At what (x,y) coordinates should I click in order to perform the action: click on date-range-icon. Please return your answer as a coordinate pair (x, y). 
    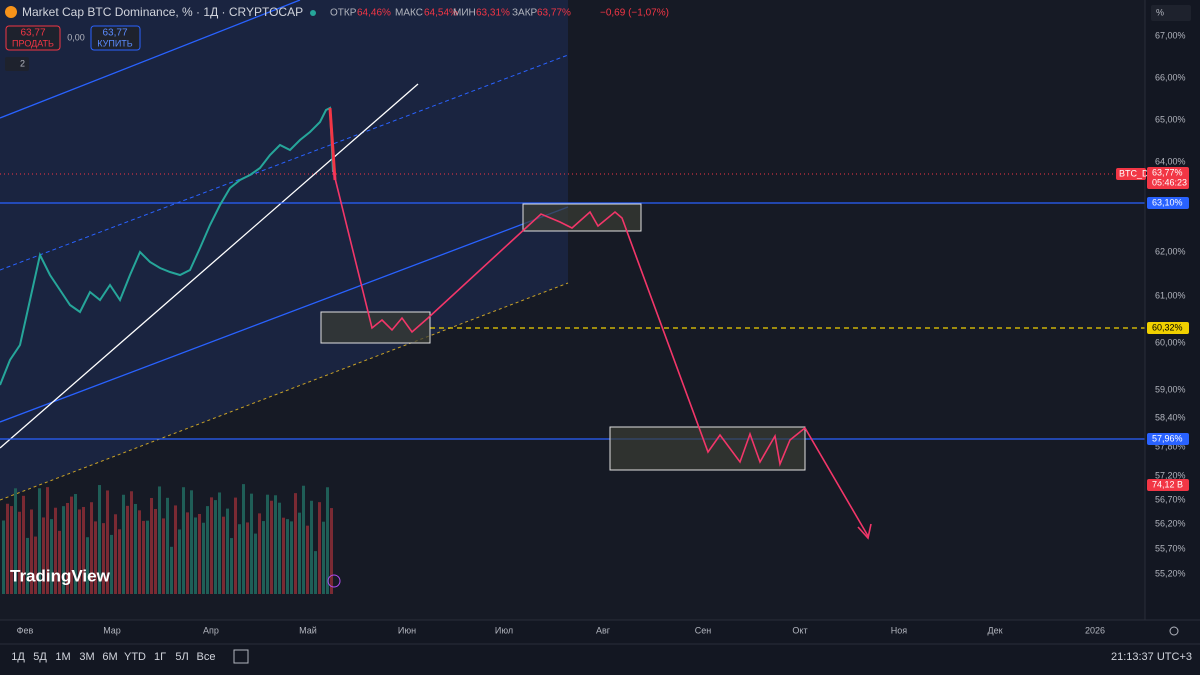
    Looking at the image, I should click on (241, 656).